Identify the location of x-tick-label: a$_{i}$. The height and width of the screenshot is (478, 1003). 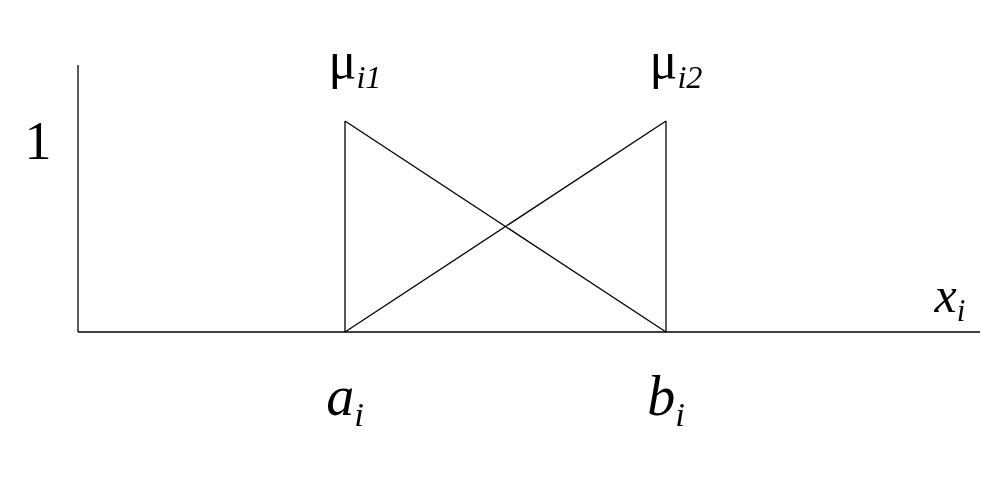
(345, 399).